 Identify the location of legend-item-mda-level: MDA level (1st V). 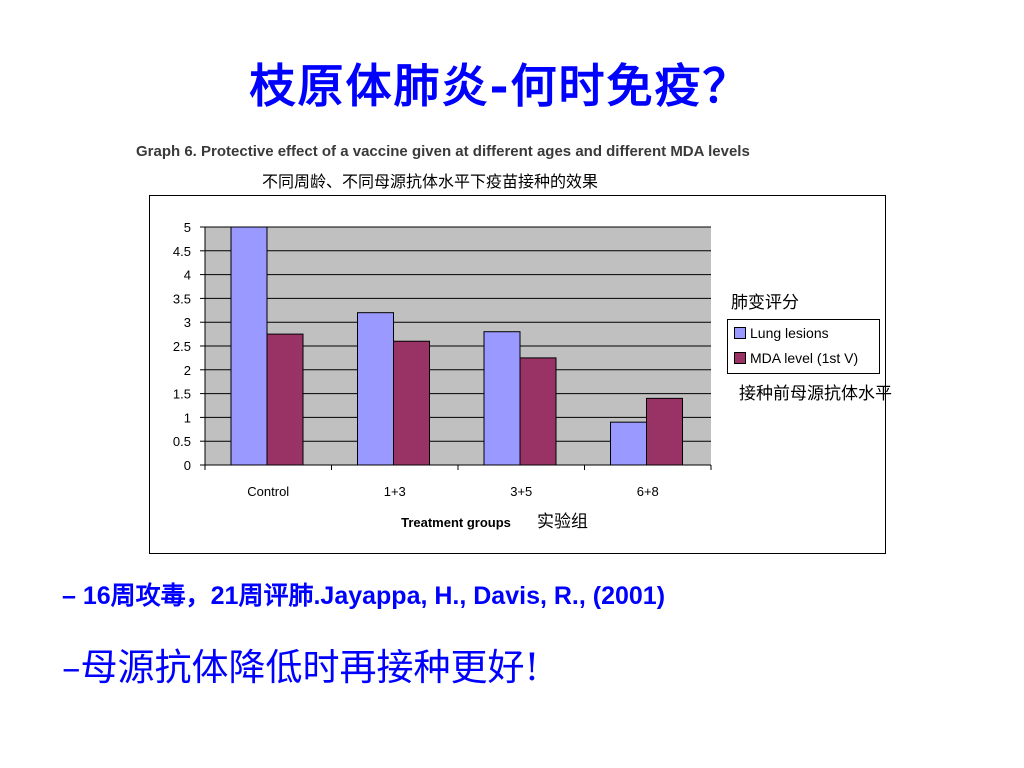
(796, 358).